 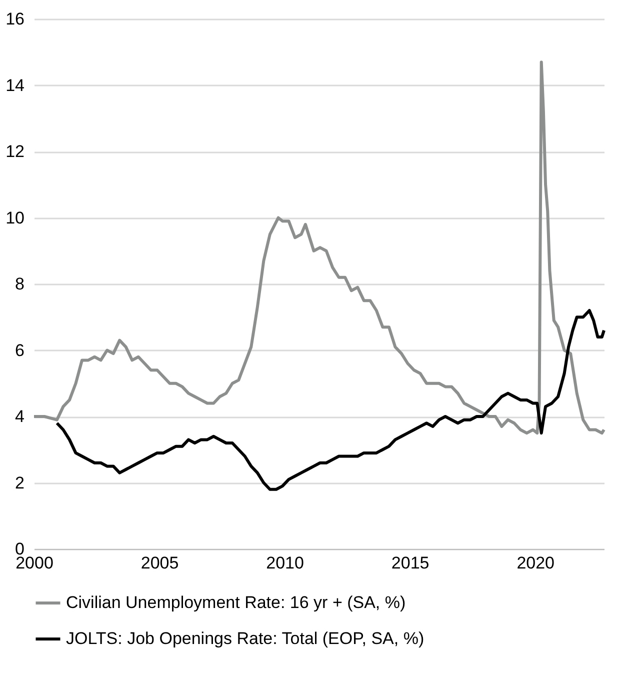 I want to click on y-tick-label: 2, so click(x=19, y=482).